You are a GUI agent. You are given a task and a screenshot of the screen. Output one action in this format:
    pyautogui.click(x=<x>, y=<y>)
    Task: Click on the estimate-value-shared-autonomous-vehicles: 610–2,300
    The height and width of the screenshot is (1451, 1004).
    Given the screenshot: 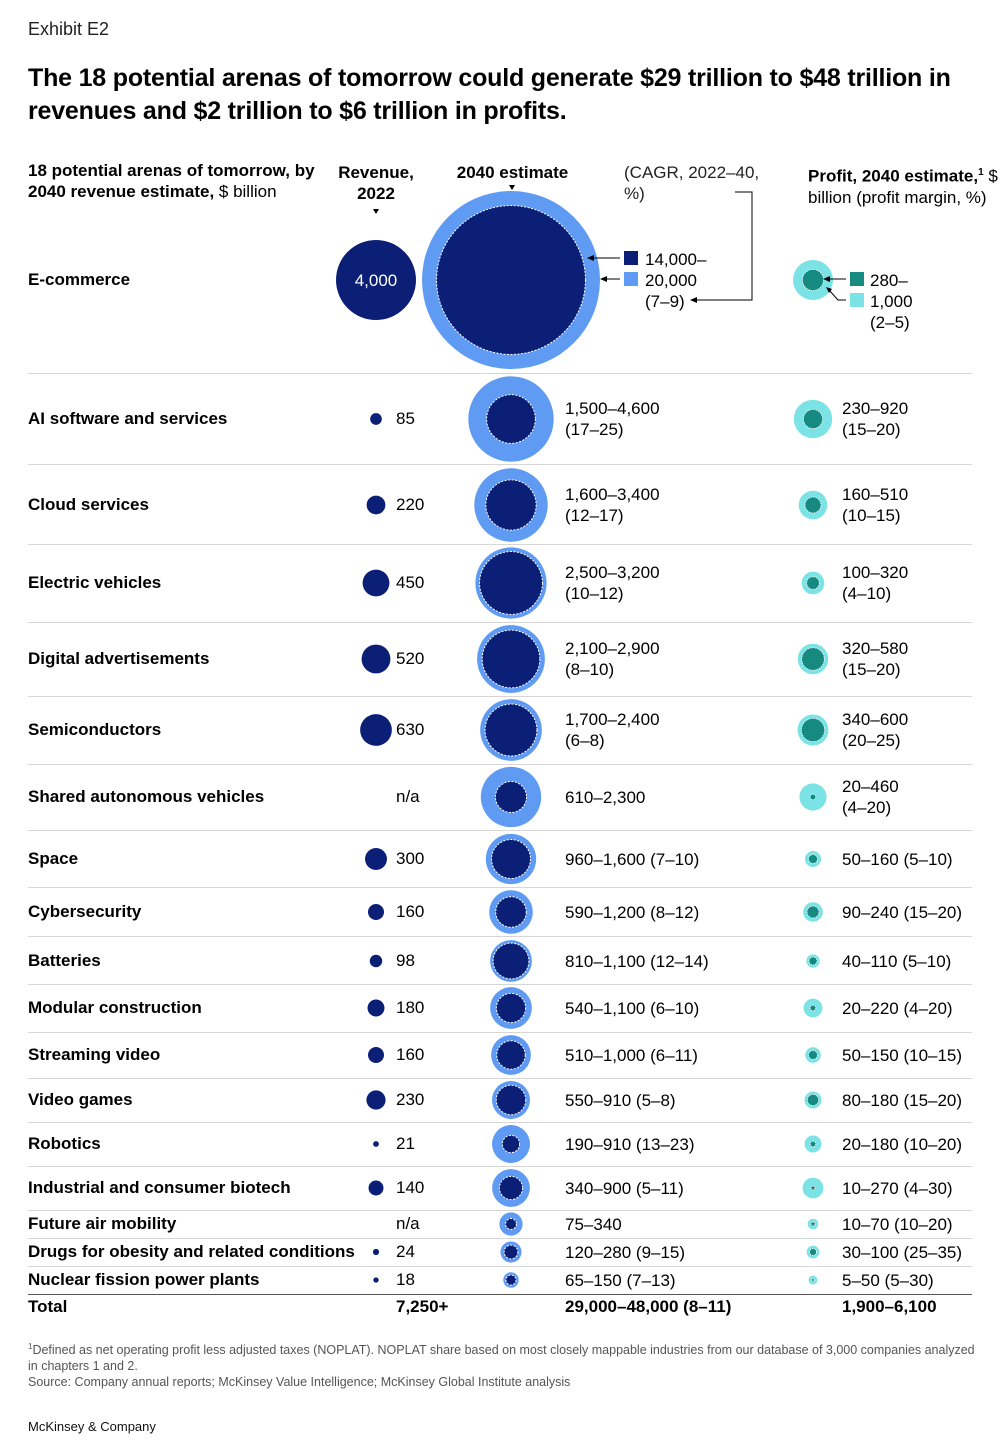 What is the action you would take?
    pyautogui.click(x=605, y=797)
    